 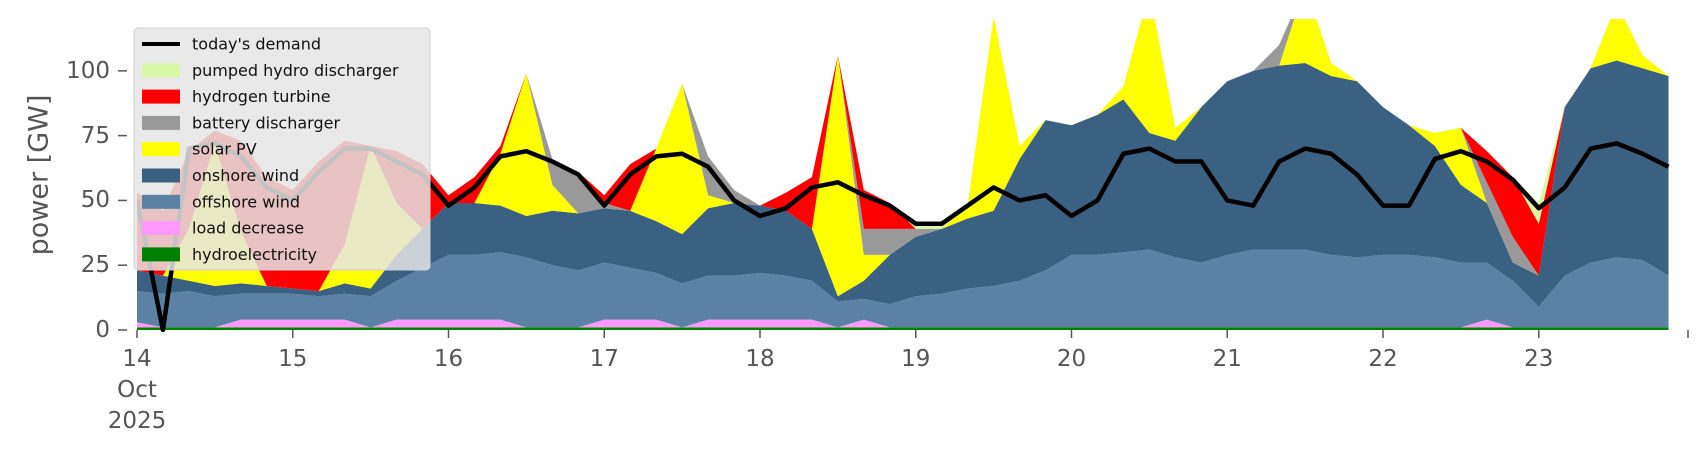 What do you see at coordinates (248, 228) in the screenshot?
I see `legend-label: load decrease` at bounding box center [248, 228].